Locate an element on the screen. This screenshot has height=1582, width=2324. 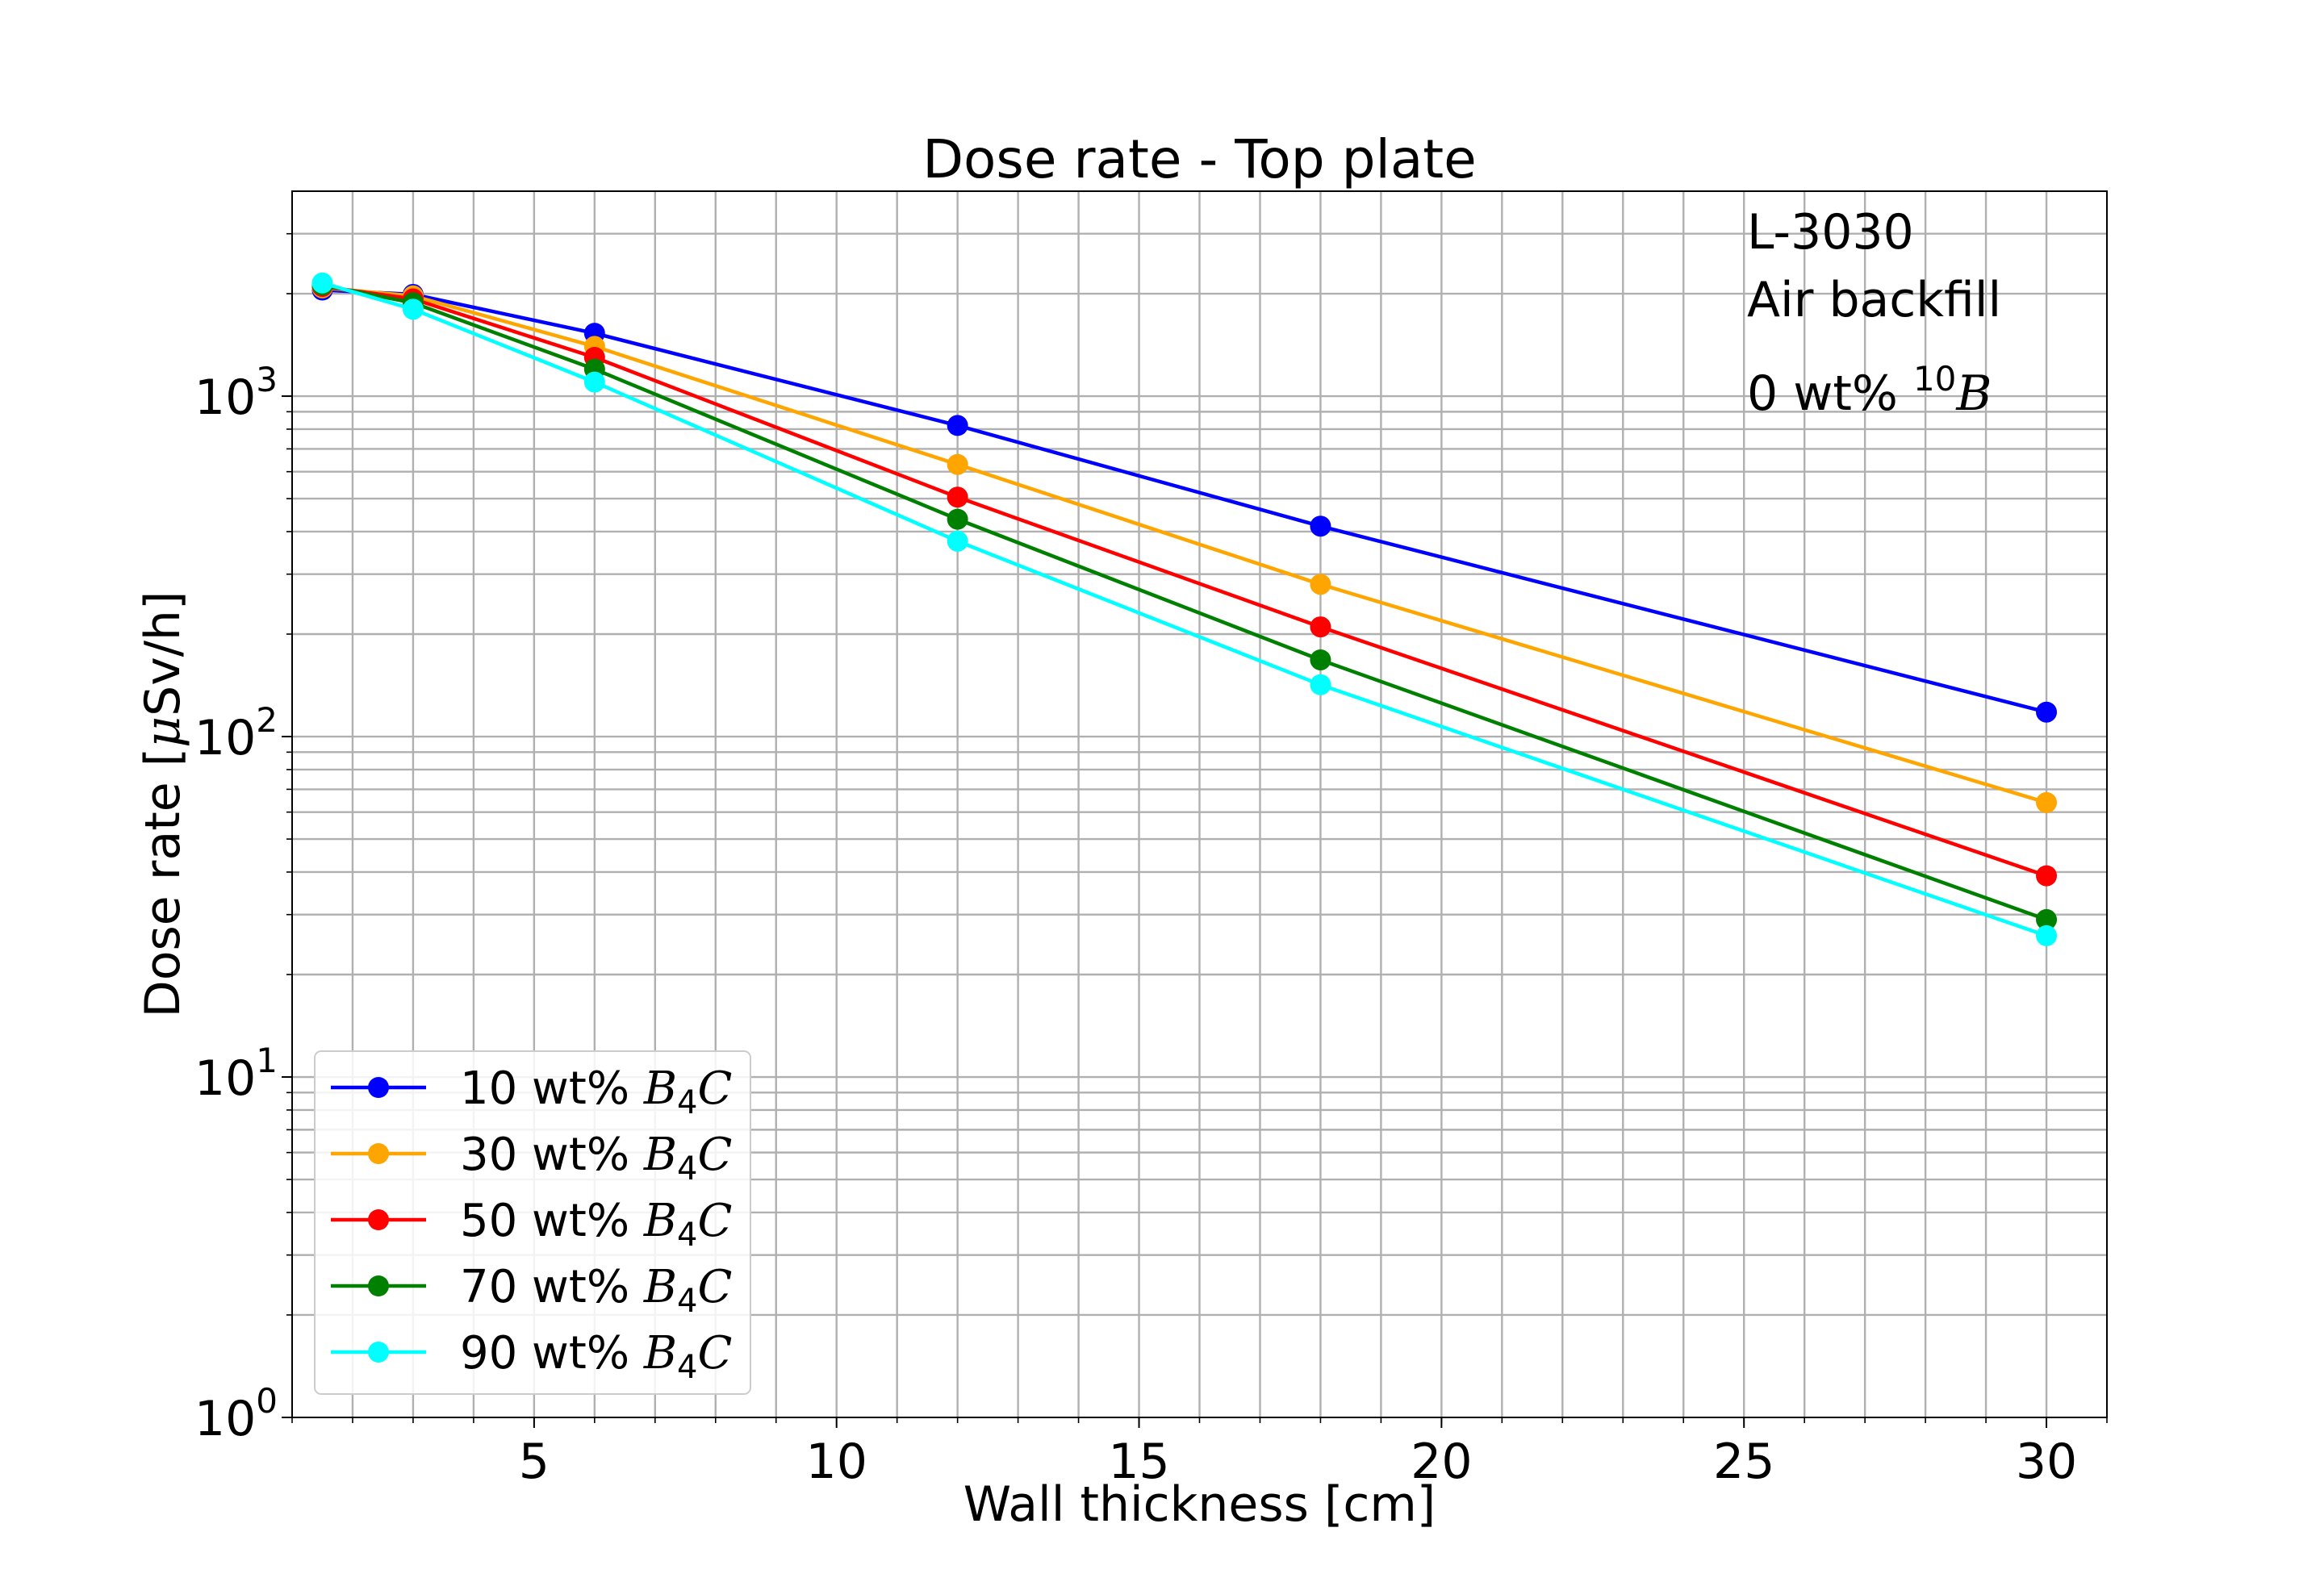
y-tick-label: 10⁰ is located at coordinates (236, 1414).